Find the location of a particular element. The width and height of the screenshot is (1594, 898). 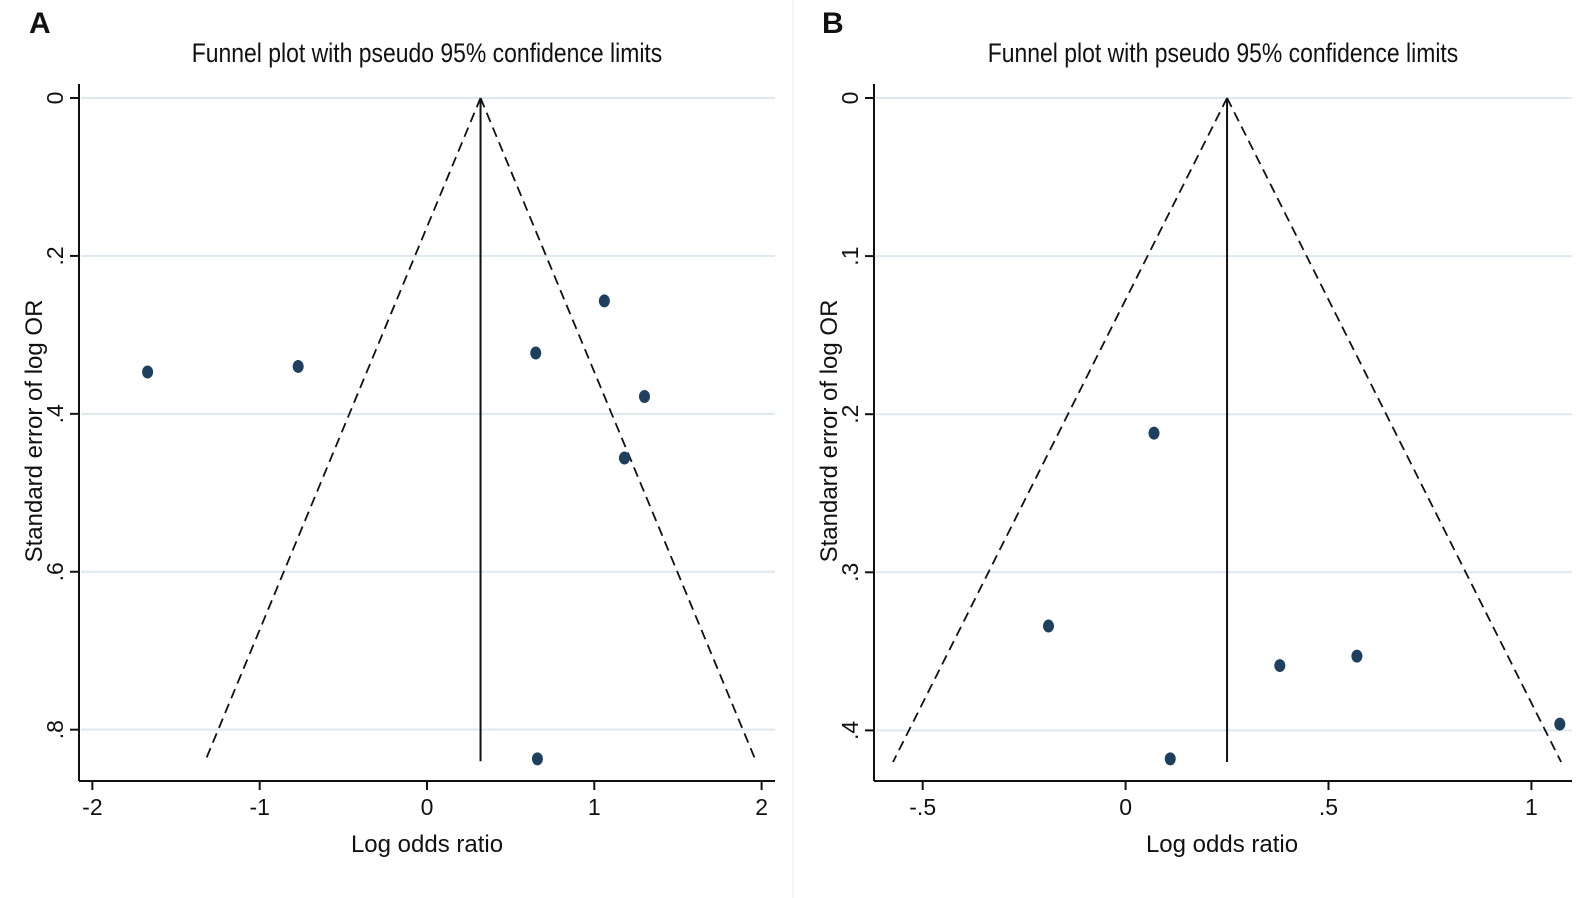

y-tick-label: .3 is located at coordinates (850, 572).